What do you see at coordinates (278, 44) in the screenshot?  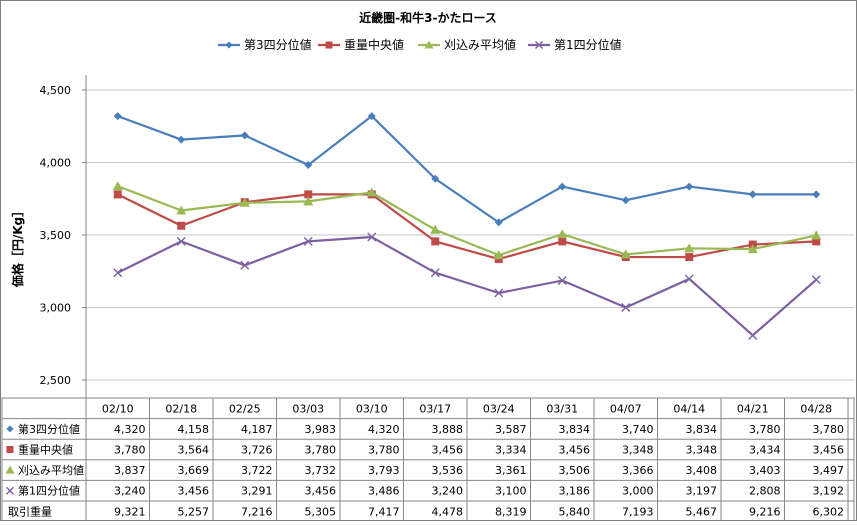 I see `legend-label: 第3四分位値` at bounding box center [278, 44].